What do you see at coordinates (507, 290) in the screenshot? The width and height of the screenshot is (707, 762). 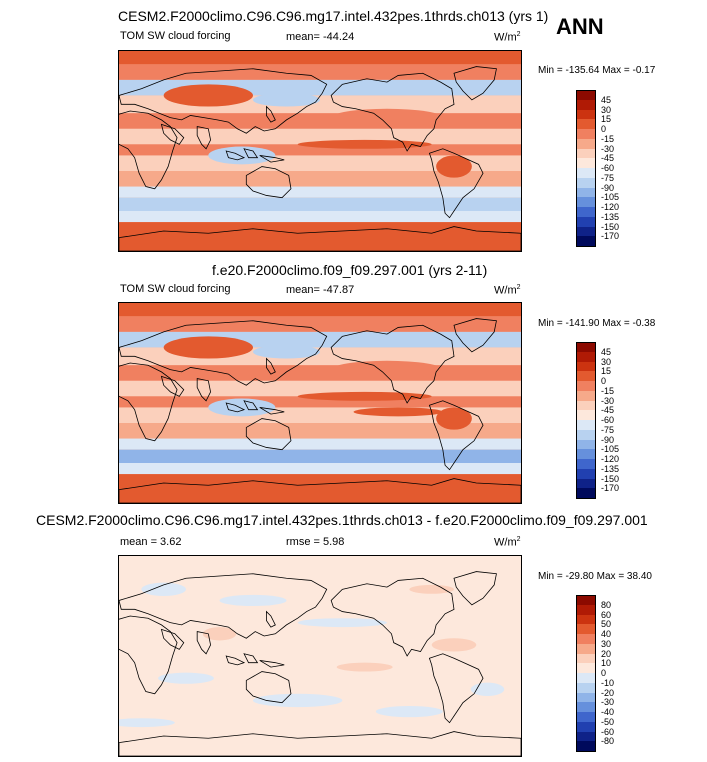 I see `panel2-units: W/m2` at bounding box center [507, 290].